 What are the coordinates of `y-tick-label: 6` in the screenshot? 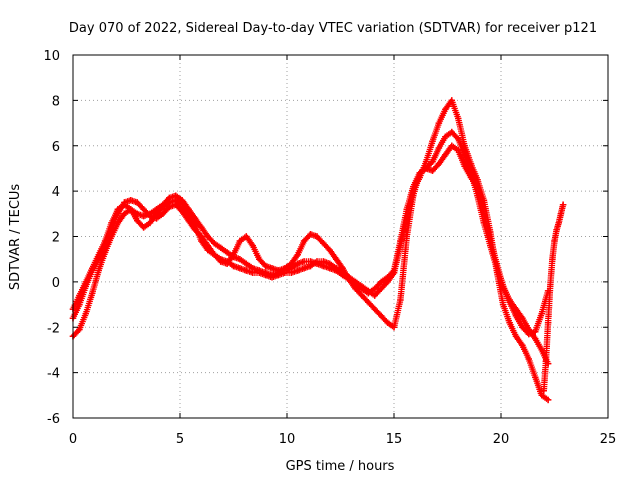 It's located at (56, 147).